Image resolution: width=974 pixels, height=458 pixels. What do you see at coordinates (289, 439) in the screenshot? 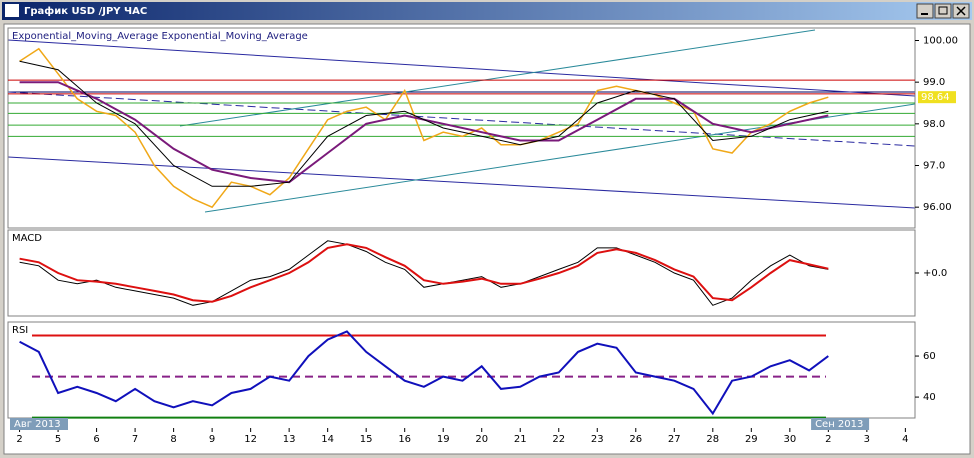
I see `x-tick-label: 13` at bounding box center [289, 439].